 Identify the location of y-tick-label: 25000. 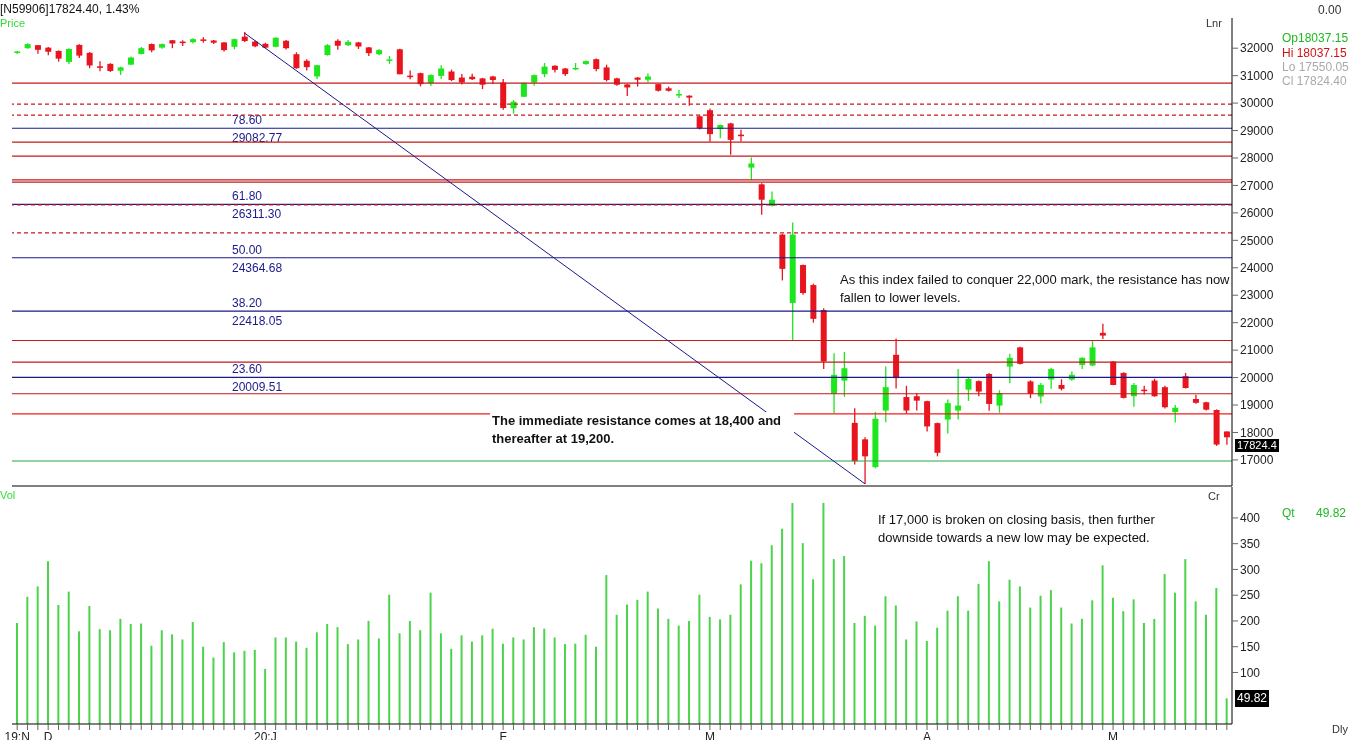
(1257, 240).